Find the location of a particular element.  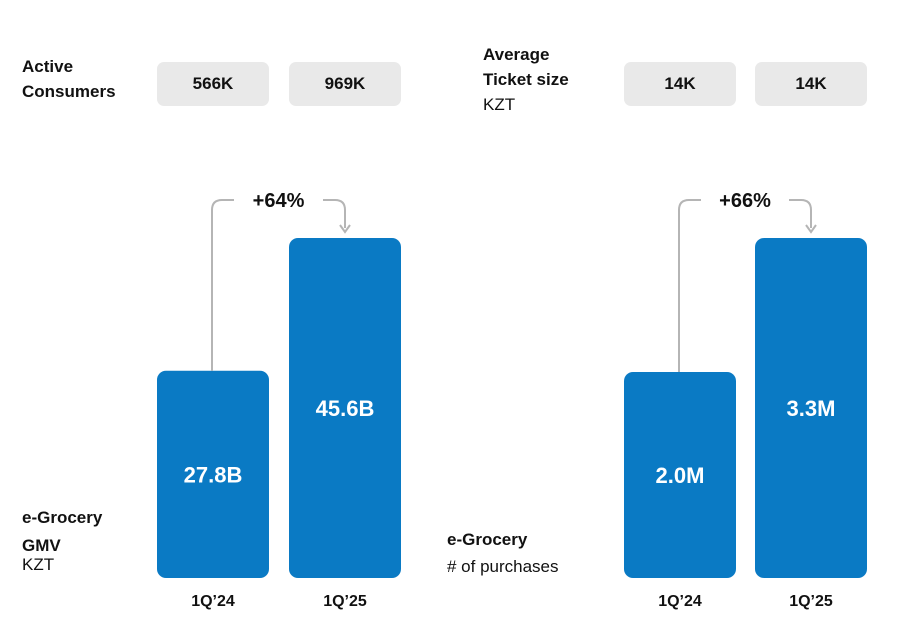

purchases-chart-title: e-Grocery # of purchases is located at coordinates (503, 553).